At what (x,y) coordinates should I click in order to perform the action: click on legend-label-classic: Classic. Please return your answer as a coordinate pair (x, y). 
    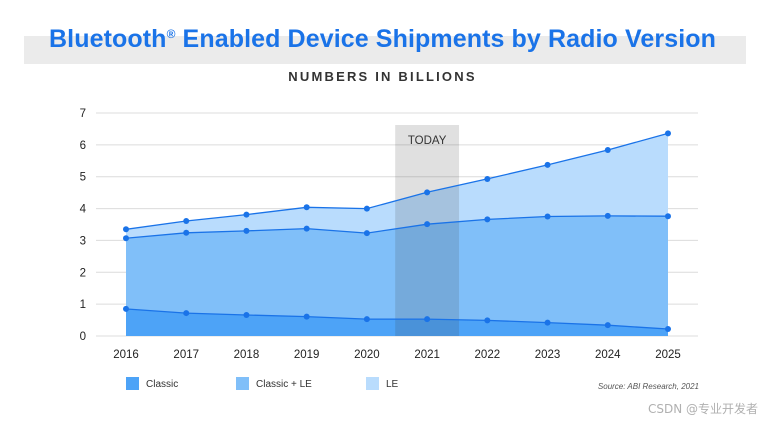
    Looking at the image, I should click on (162, 384).